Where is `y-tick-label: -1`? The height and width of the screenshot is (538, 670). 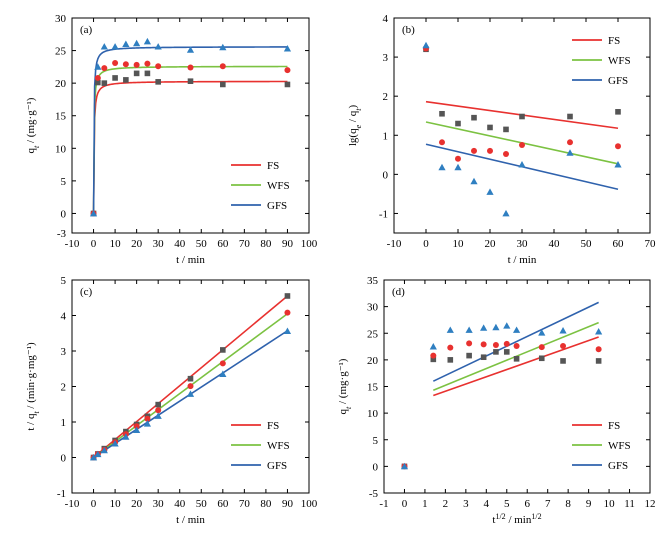 y-tick-label: -1 is located at coordinates (61, 494).